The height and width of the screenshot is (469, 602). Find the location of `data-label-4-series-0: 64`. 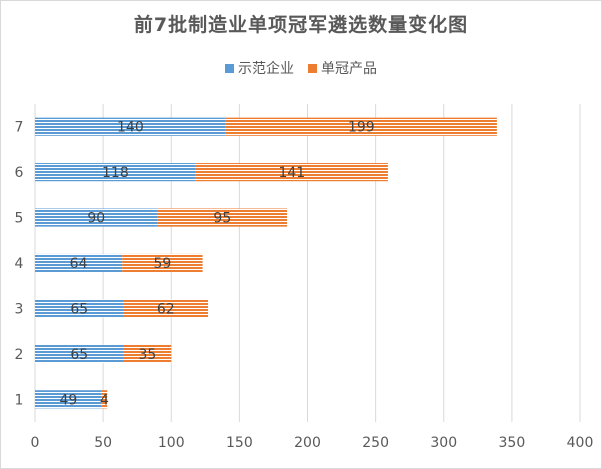

data-label-4-series-0: 64 is located at coordinates (79, 264).